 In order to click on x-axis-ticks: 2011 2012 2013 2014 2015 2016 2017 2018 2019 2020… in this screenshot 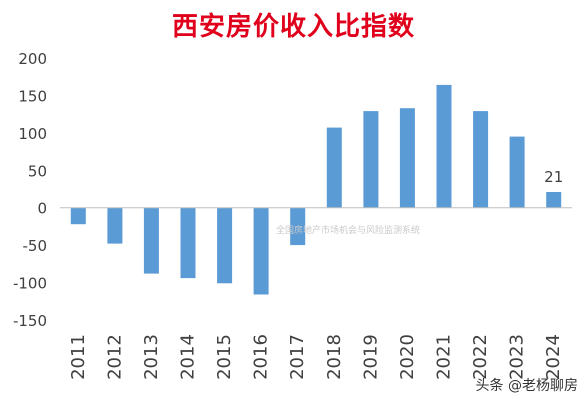, I will do `click(316, 357)`.